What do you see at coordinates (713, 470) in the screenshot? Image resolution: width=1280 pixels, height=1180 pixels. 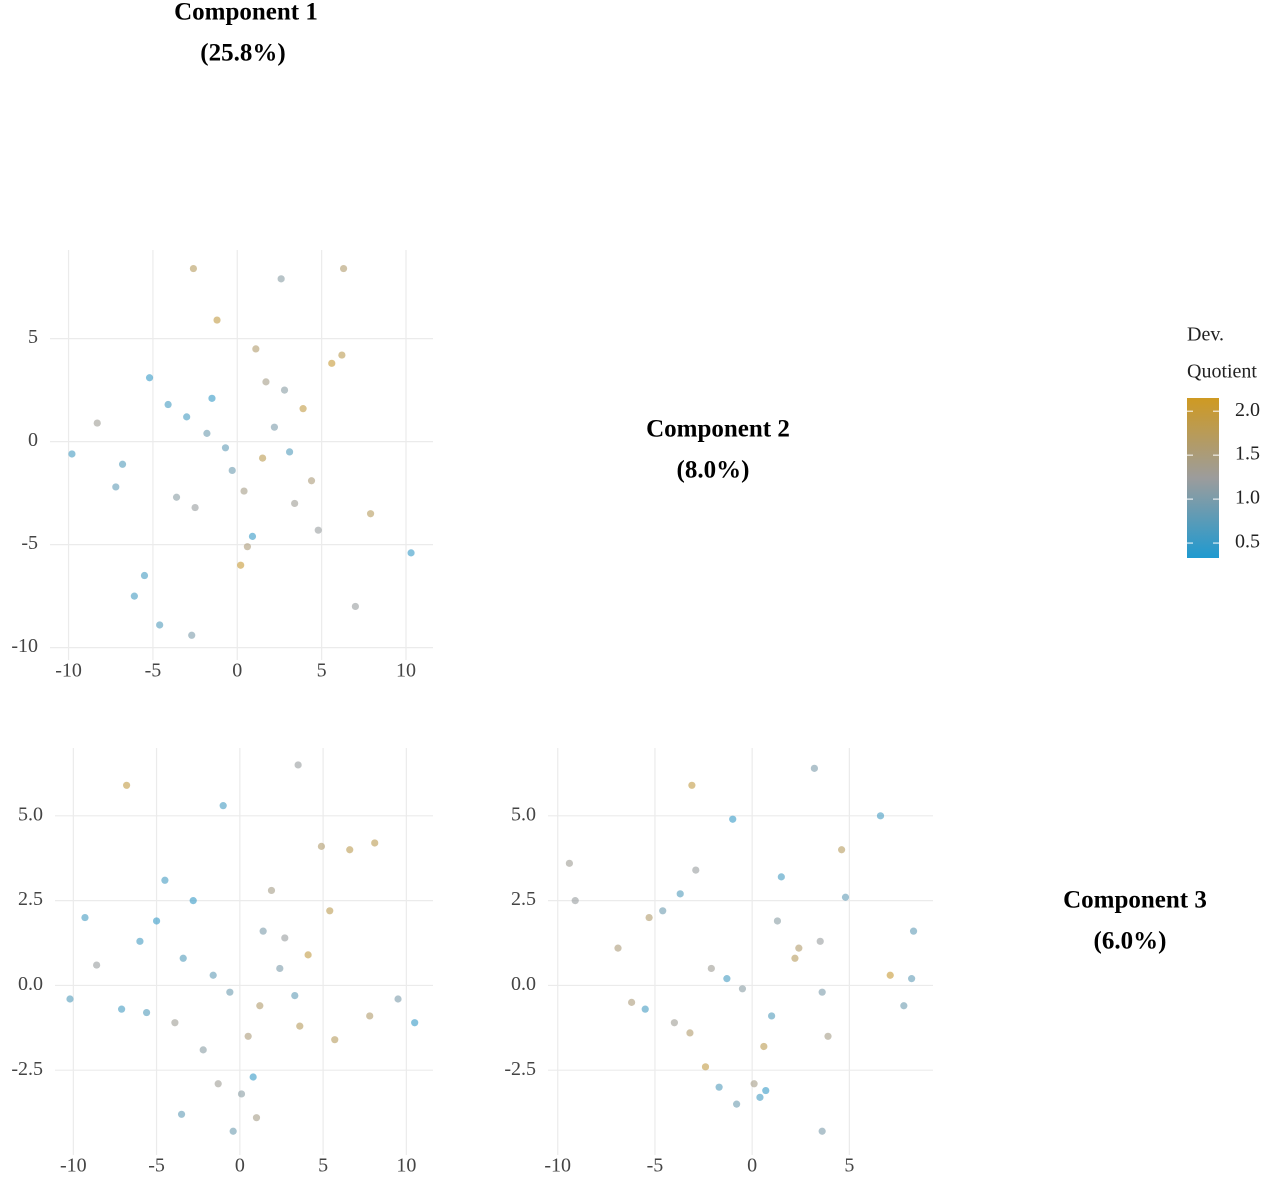 I see `diagonal-subtitle: (8.0%)` at bounding box center [713, 470].